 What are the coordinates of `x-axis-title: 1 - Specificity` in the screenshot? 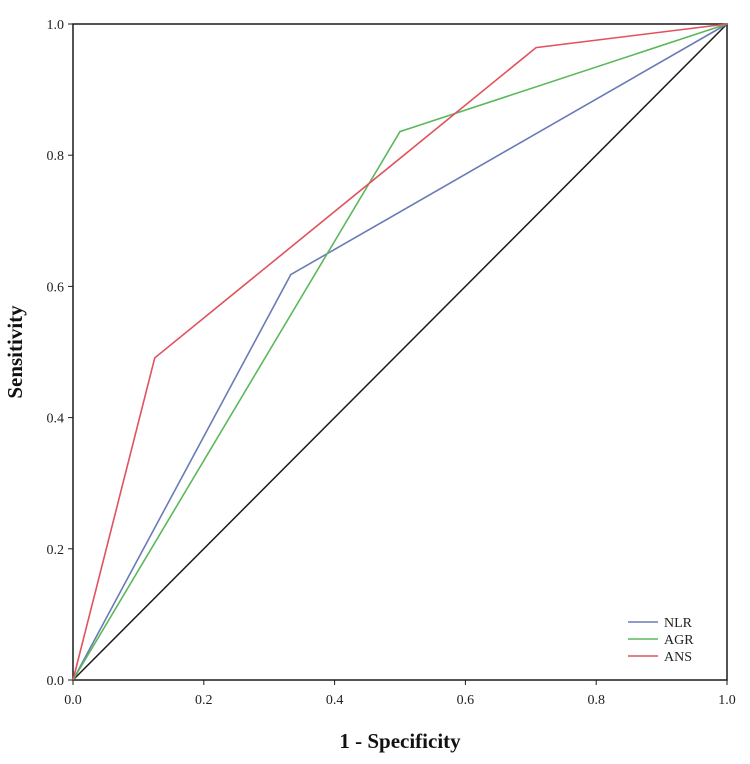 It's located at (400, 741).